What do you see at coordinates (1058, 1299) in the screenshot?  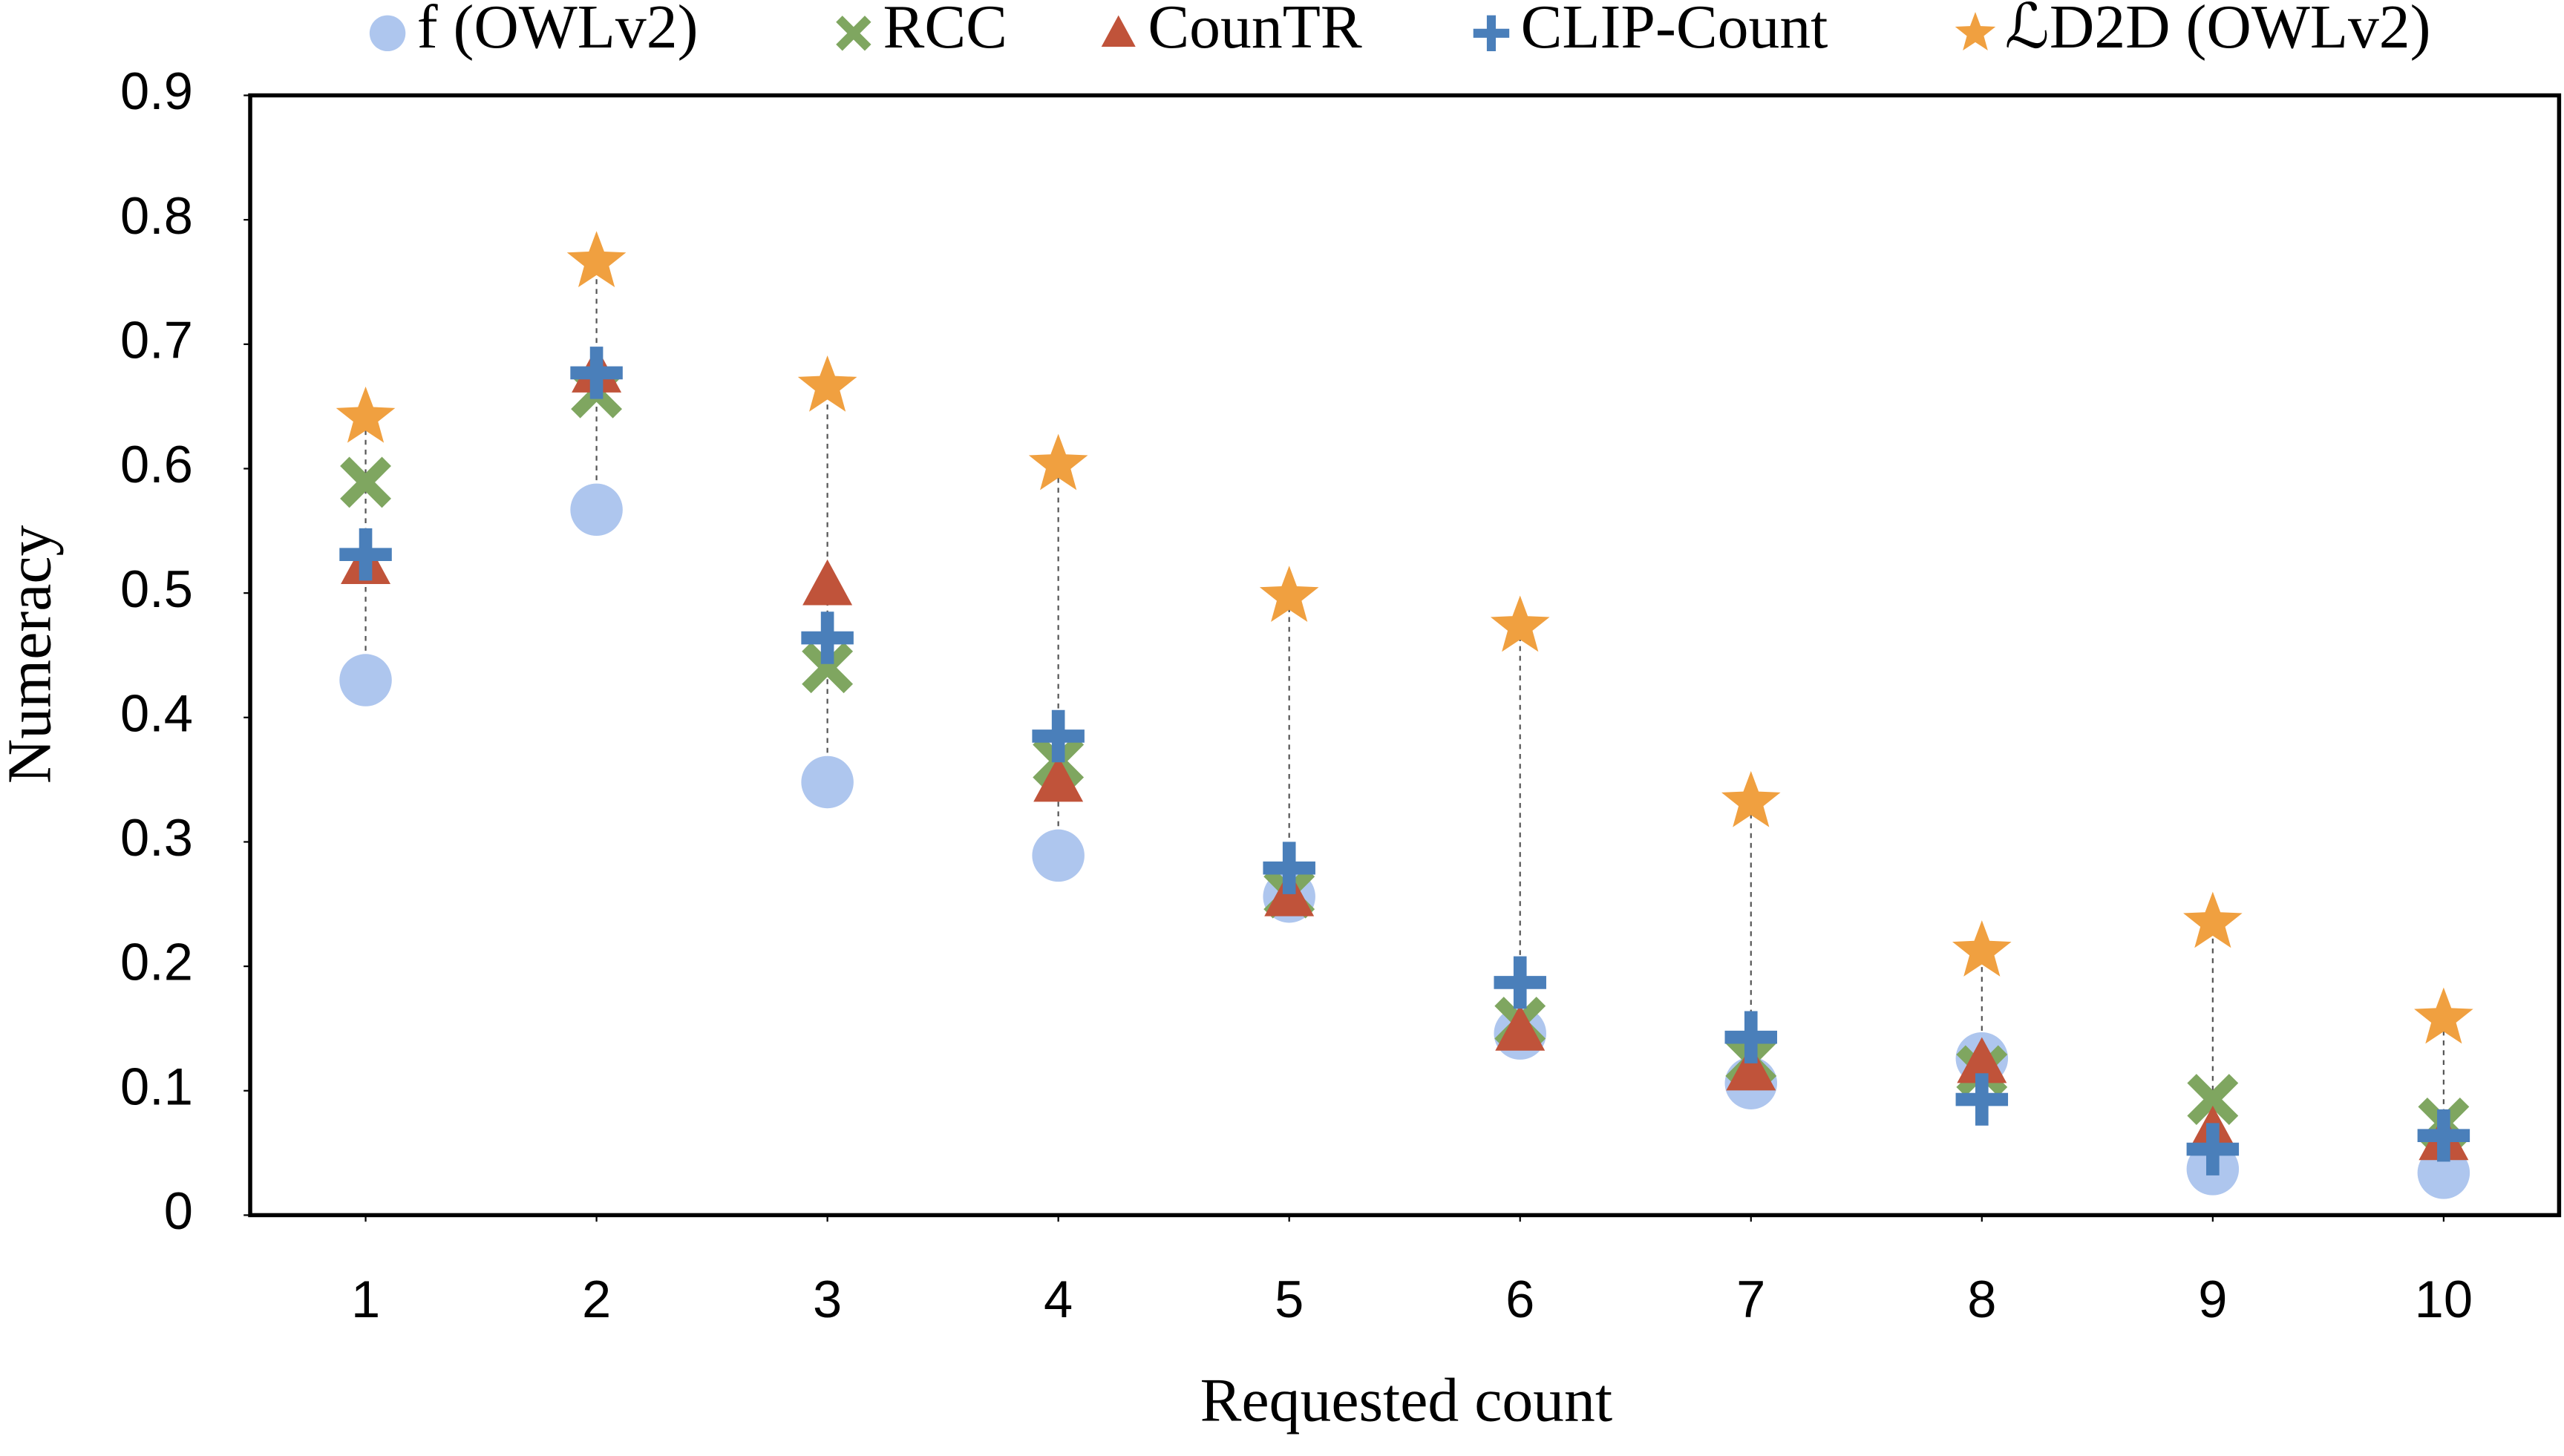 I see `x-tick-label: 4` at bounding box center [1058, 1299].